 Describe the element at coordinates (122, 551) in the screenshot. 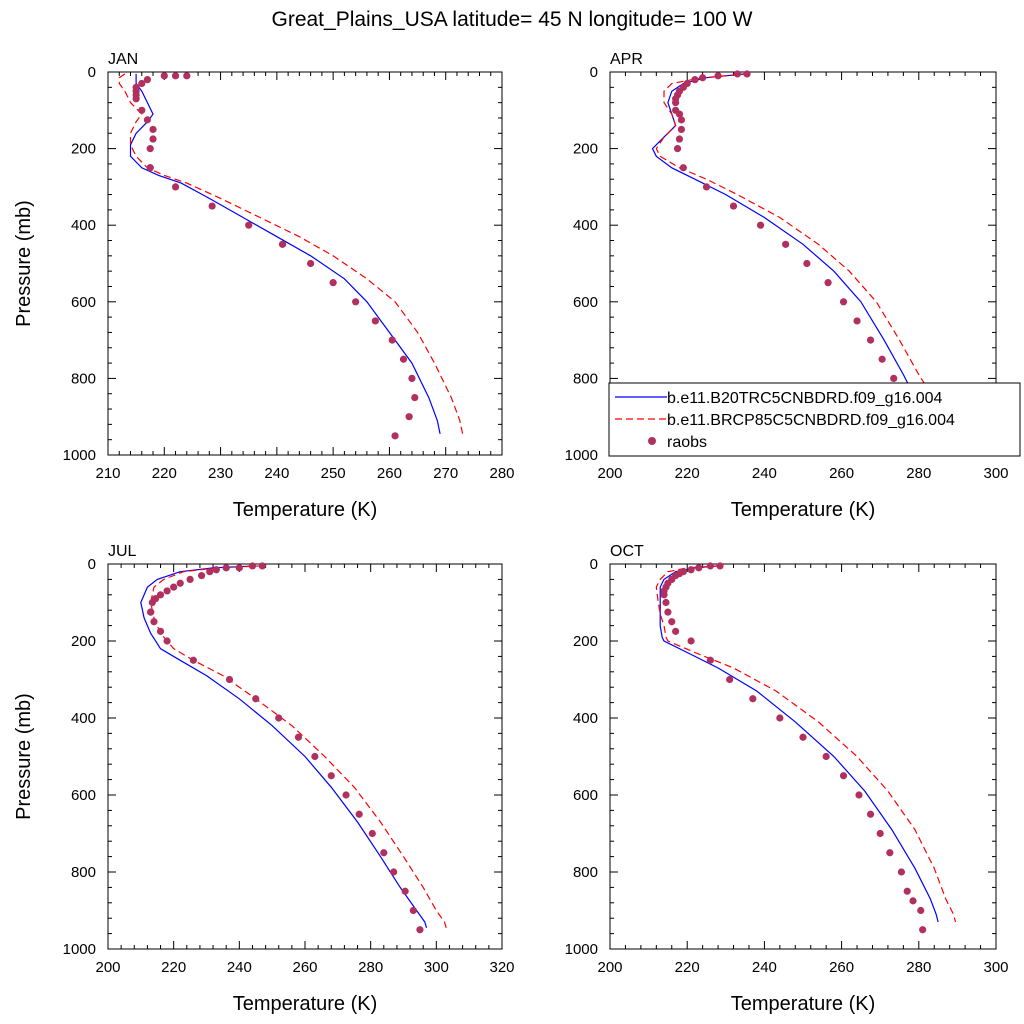

I see `panel-title: JUL` at that location.